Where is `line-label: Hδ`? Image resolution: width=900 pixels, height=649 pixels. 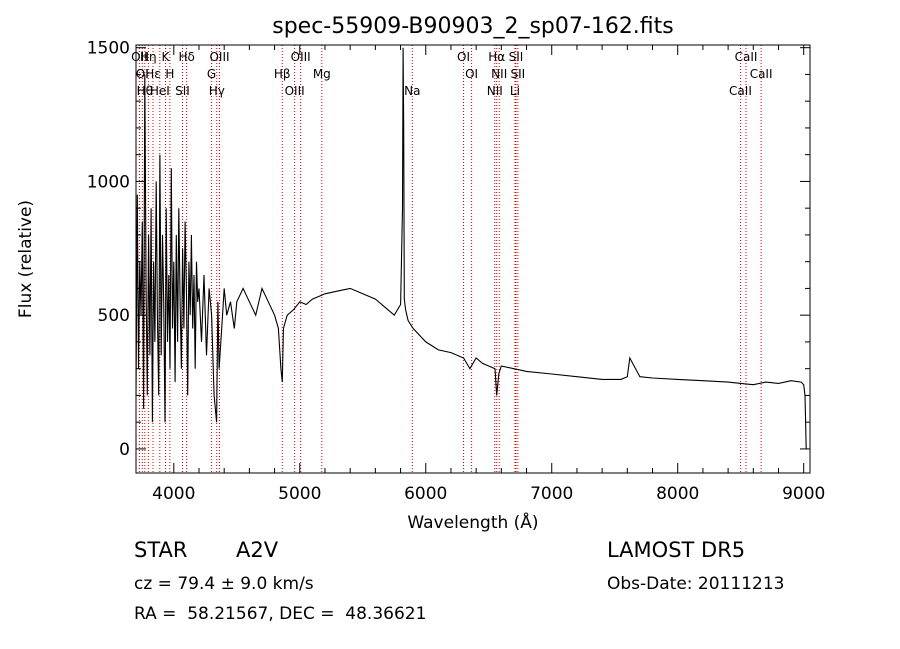 line-label: Hδ is located at coordinates (186, 57).